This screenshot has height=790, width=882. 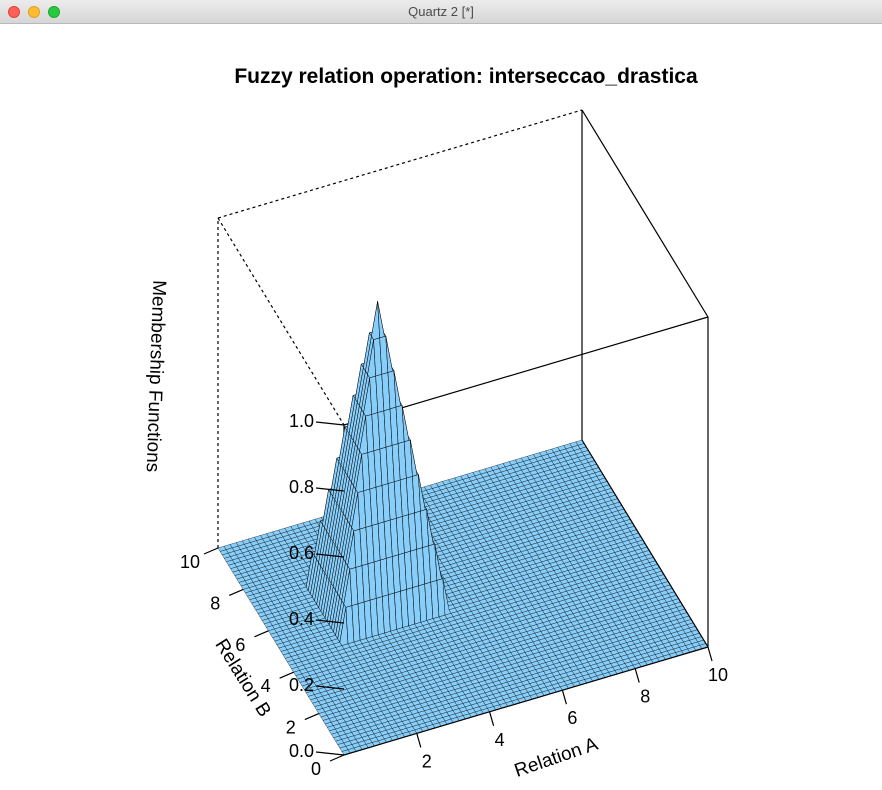 I want to click on y-axis-tick-label: 8, so click(x=215, y=603).